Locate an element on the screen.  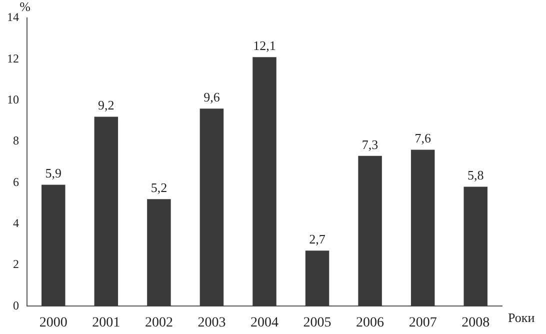
y-tick-label: 10 is located at coordinates (13, 99).